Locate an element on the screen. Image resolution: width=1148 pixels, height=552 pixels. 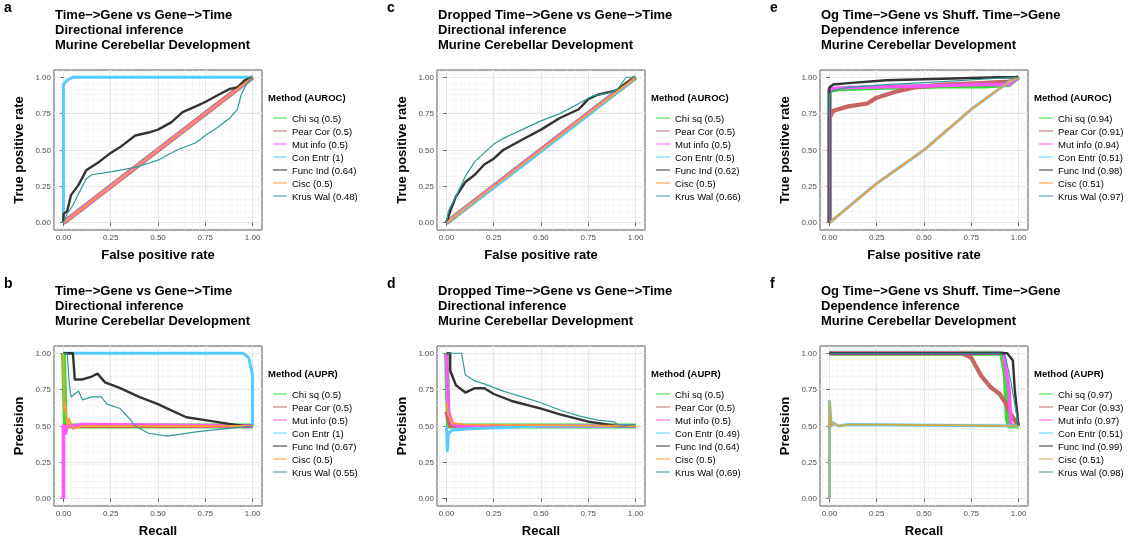
legend-label: Func Ind (0.98) is located at coordinates (1090, 170).